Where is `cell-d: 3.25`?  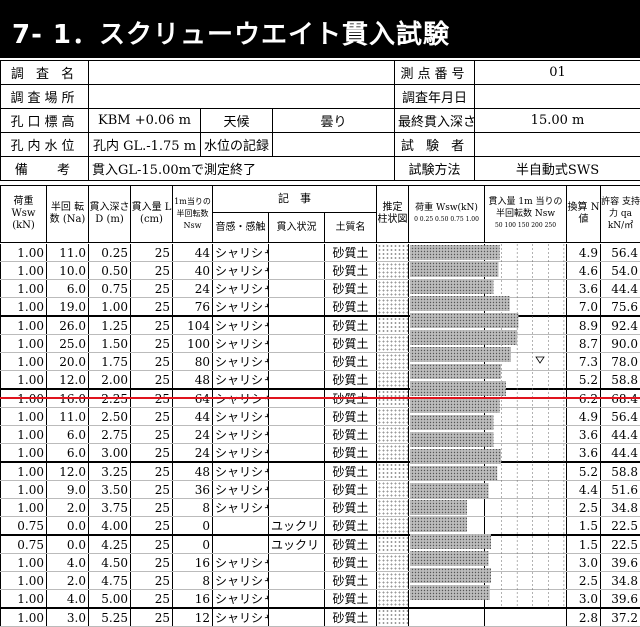 cell-d: 3.25 is located at coordinates (110, 471).